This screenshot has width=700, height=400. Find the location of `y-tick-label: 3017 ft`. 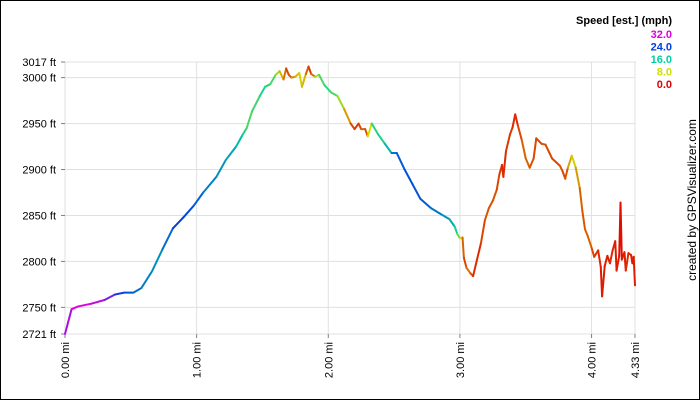

y-tick-label: 3017 ft is located at coordinates (39, 63).